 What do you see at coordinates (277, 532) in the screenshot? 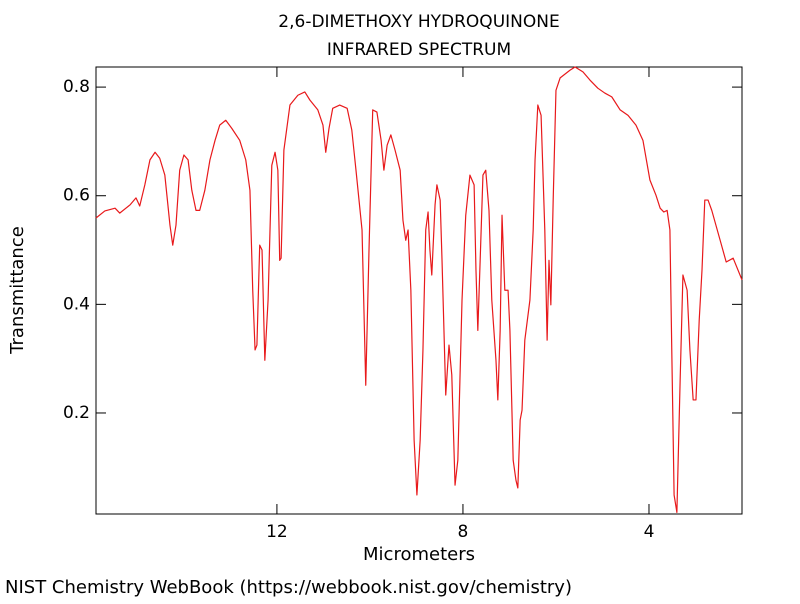
I see `x-tick-label: 12` at bounding box center [277, 532].